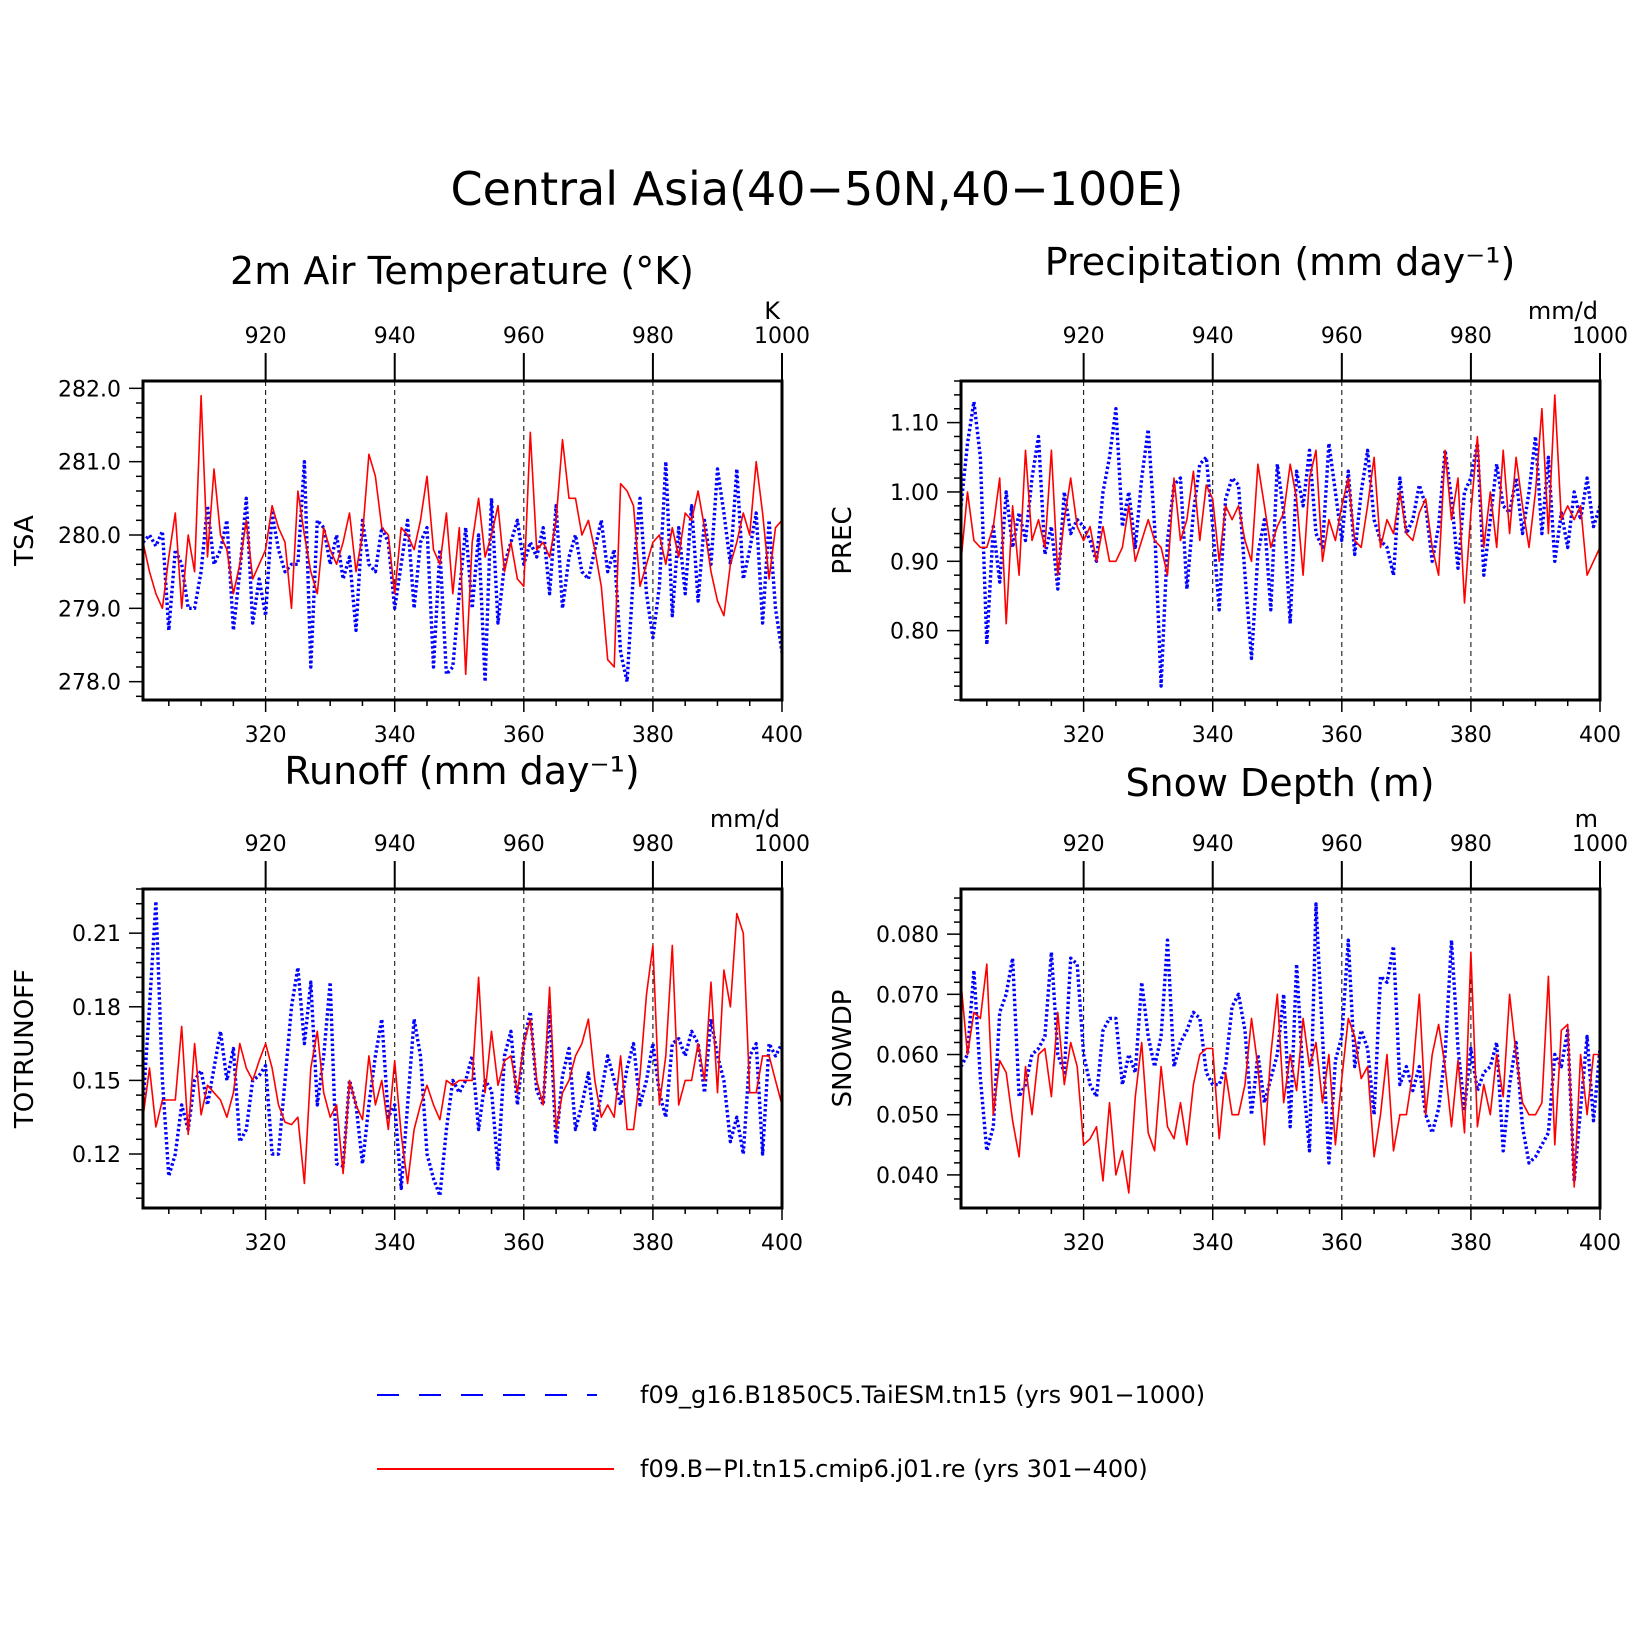 The image size is (1635, 1638). I want to click on y-tick-label: 0.80, so click(914, 632).